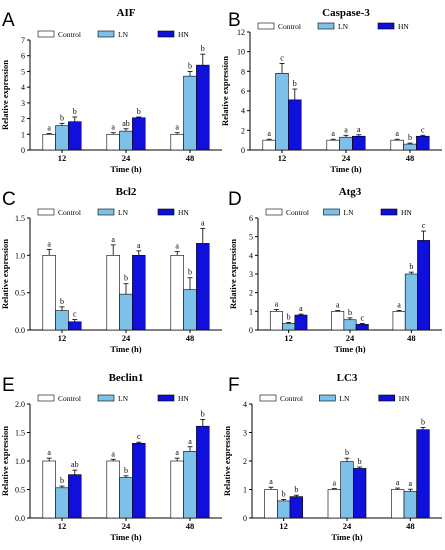 The width and height of the screenshot is (445, 550). What do you see at coordinates (251, 218) in the screenshot?
I see `y-tick-label: 6` at bounding box center [251, 218].